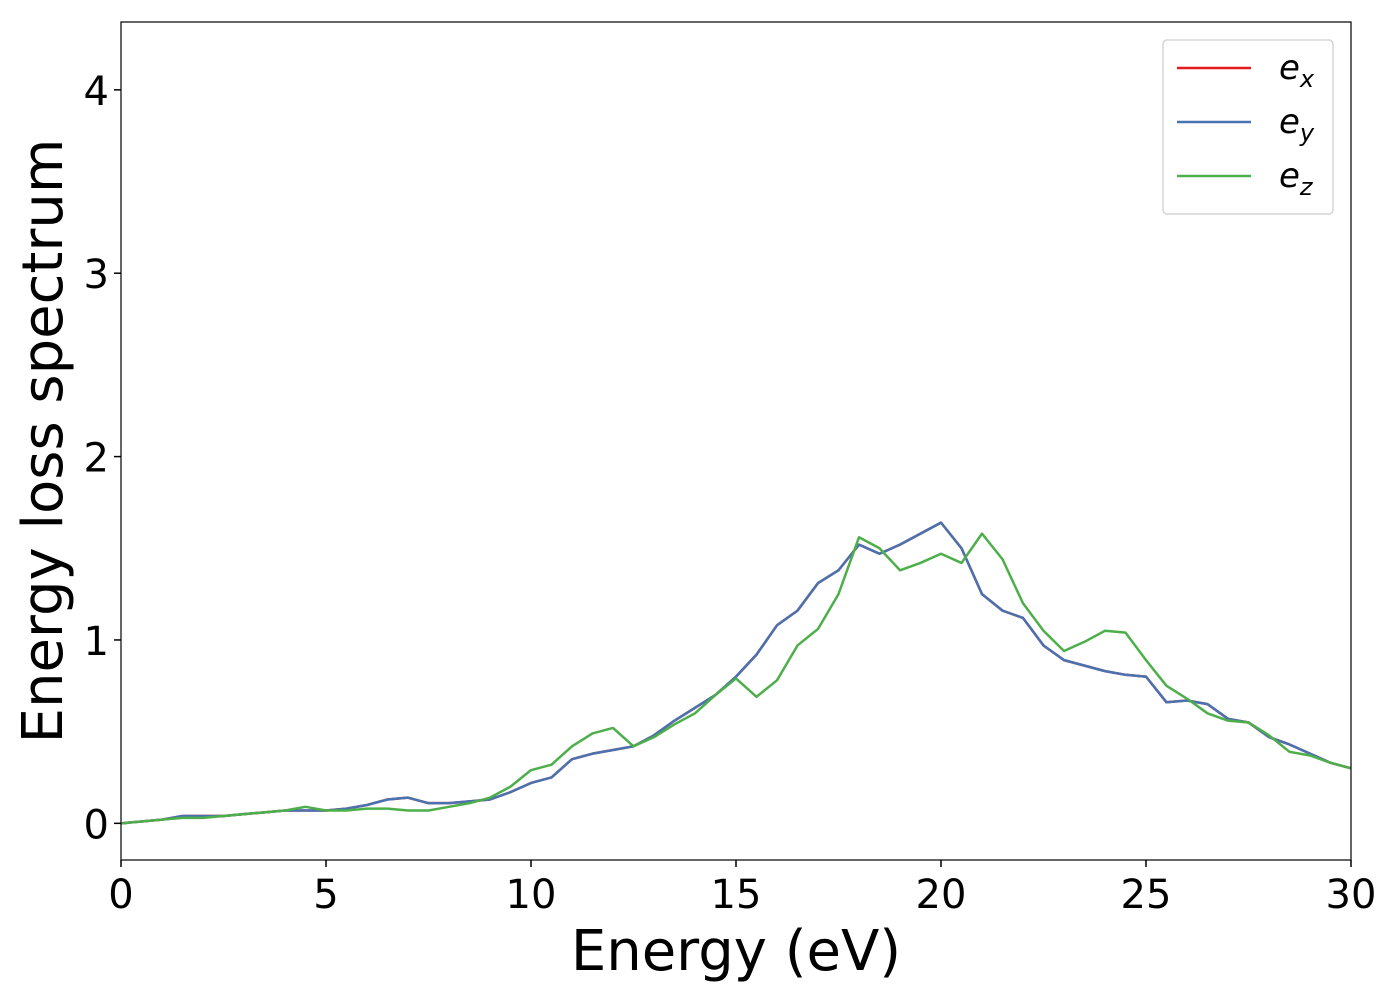 The height and width of the screenshot is (1004, 1400). I want to click on y-tick-label: 4, so click(96, 92).